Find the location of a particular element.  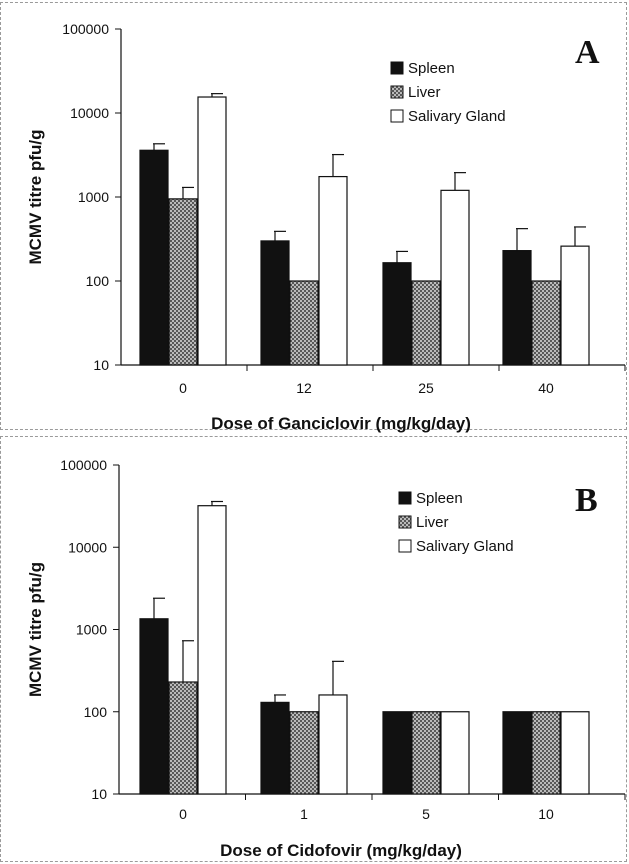

chart-a-x-tick-label: 25 is located at coordinates (426, 388).